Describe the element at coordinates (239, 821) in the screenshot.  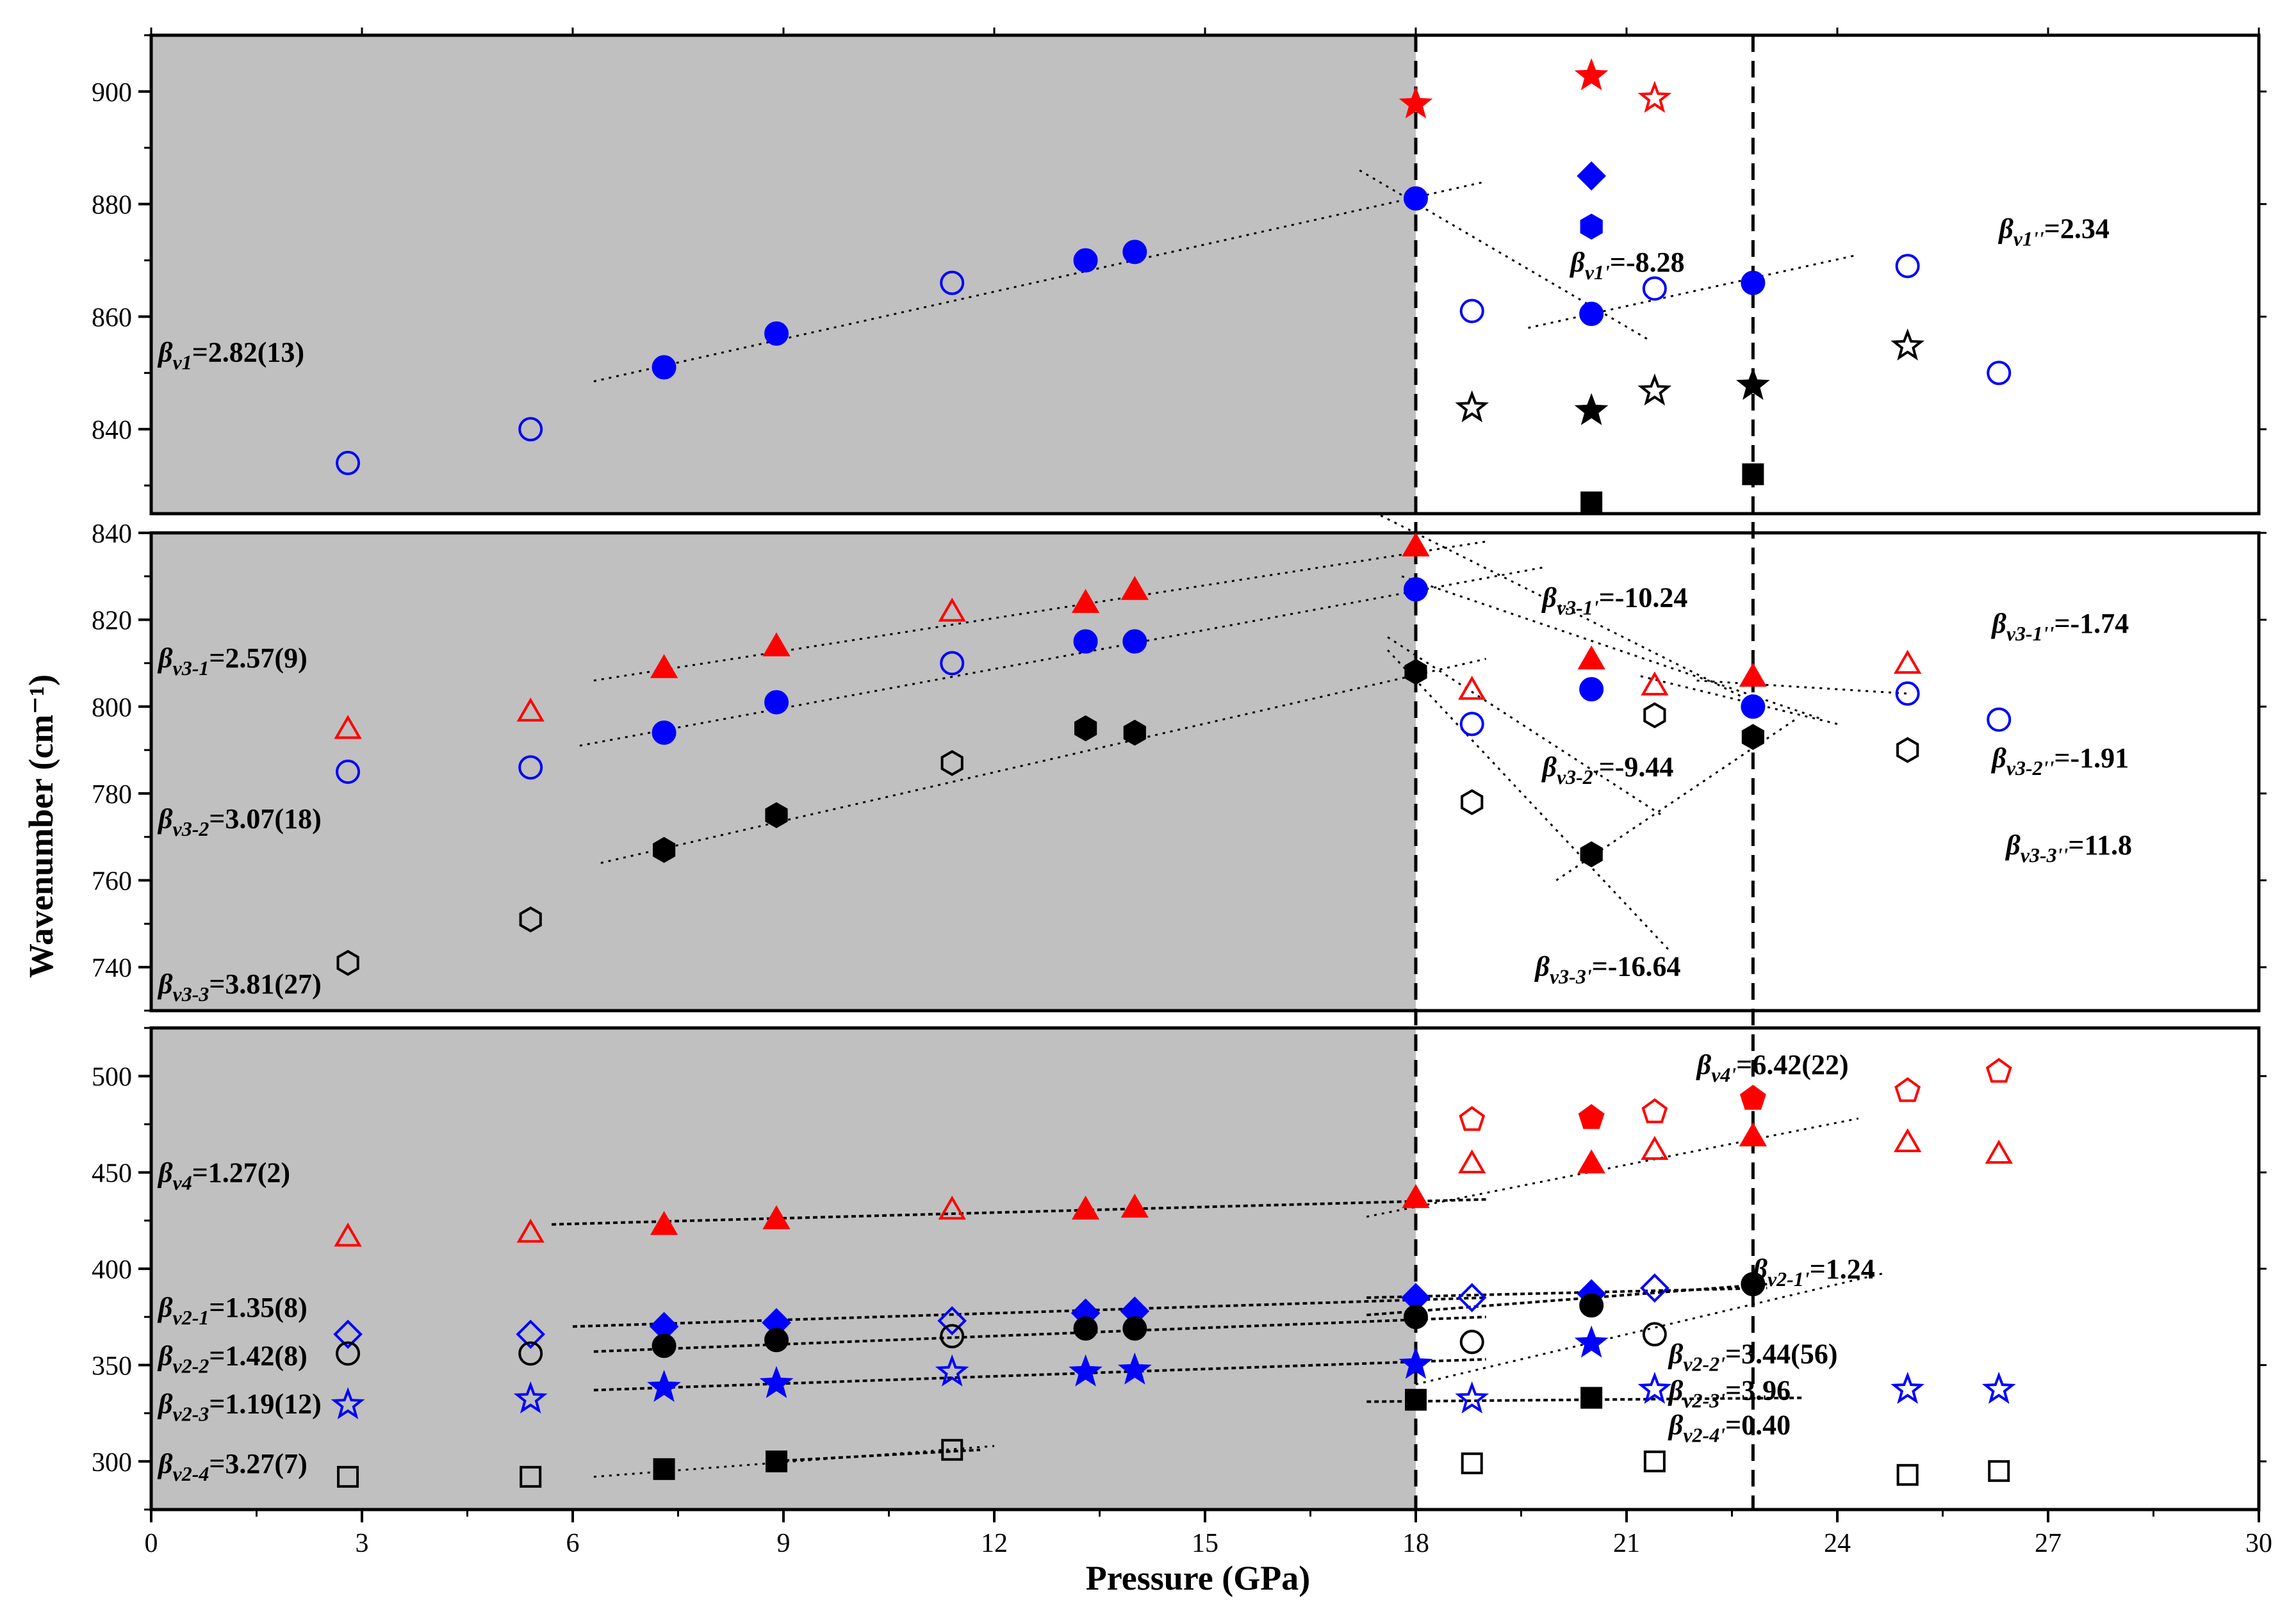
I see `beta-annotation: βv3-2=3.07(18)` at that location.